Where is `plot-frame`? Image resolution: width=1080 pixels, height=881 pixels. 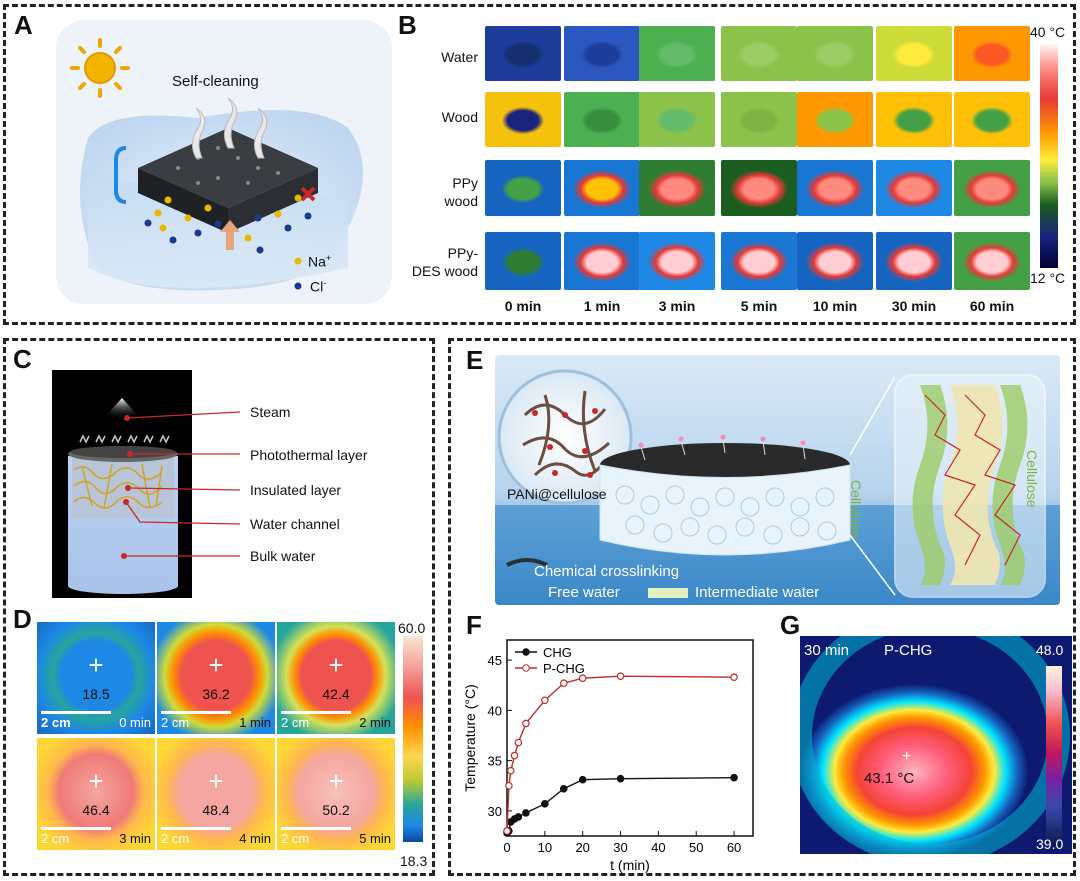
plot-frame is located at coordinates (630, 738).